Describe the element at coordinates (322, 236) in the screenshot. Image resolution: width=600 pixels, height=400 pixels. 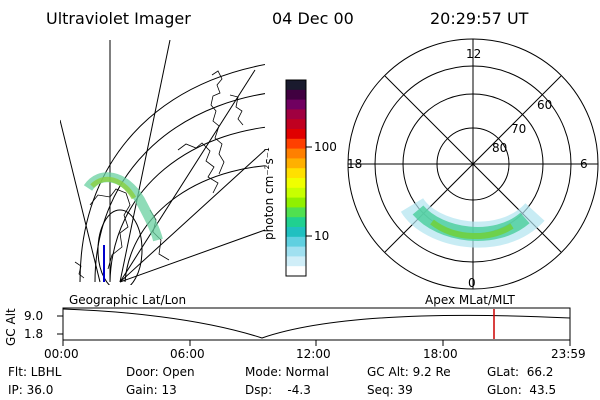
I see `colorbar-tick-10: 10` at that location.